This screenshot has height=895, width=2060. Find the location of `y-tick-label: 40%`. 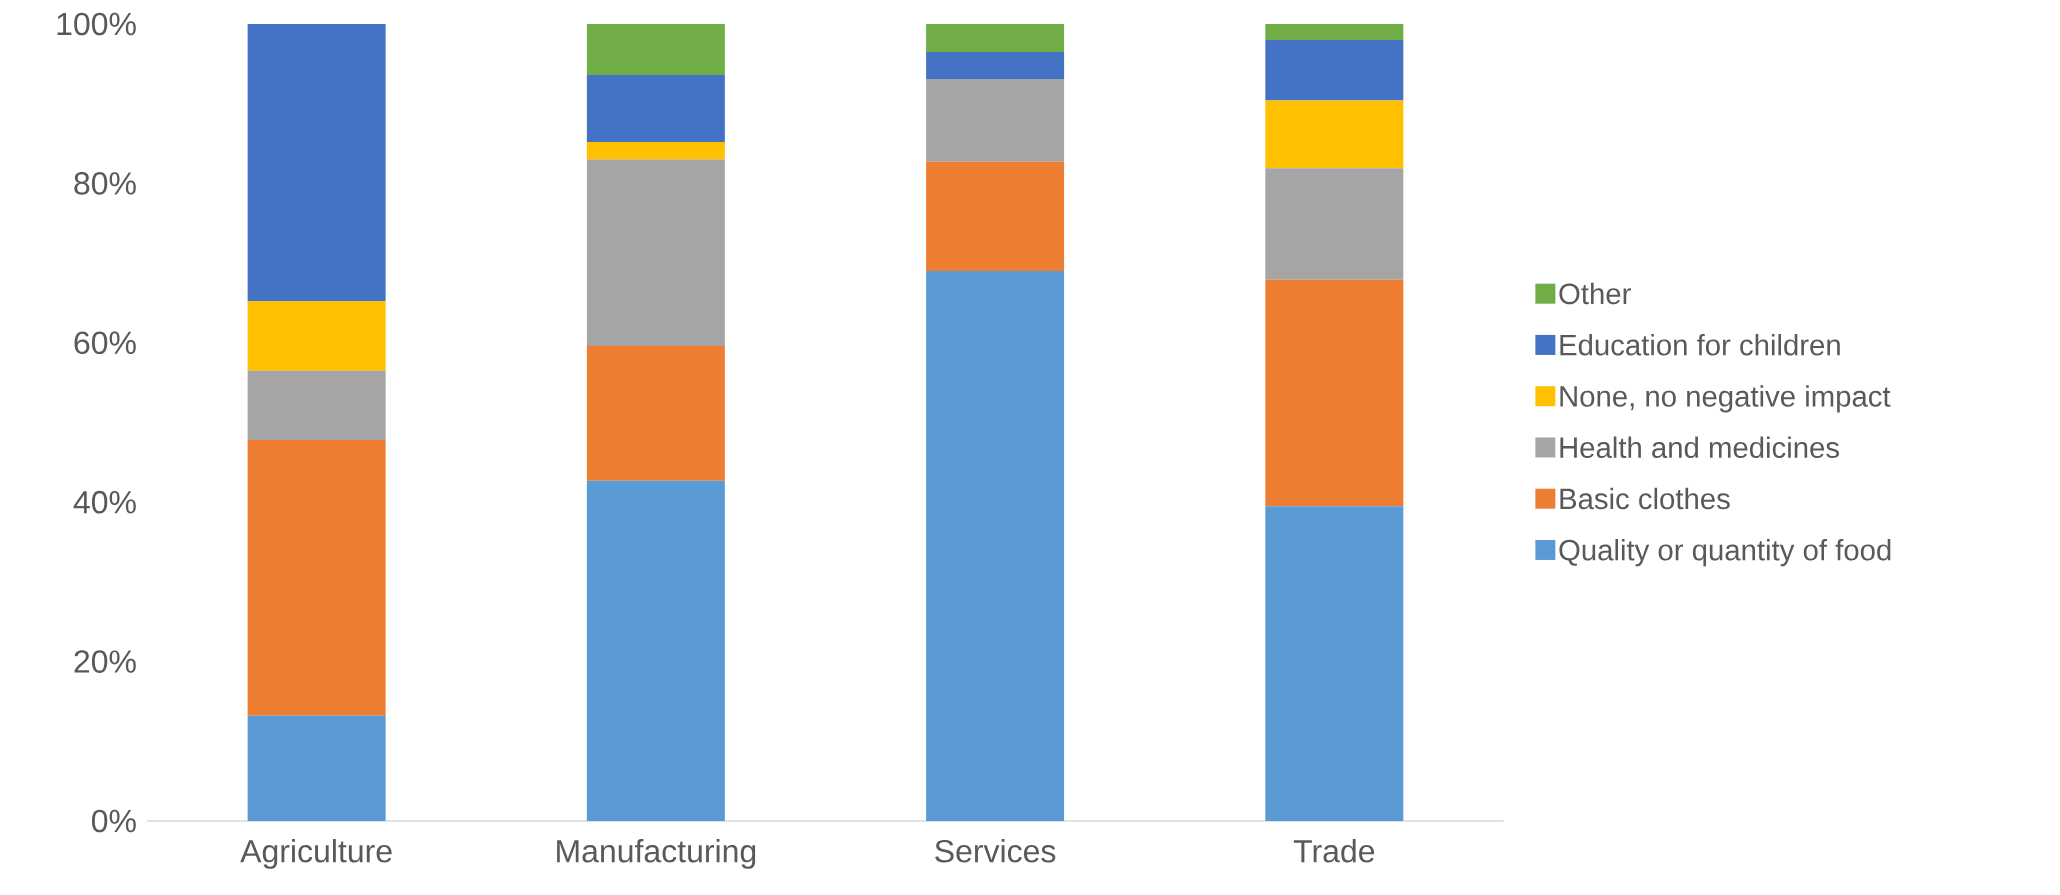

y-tick-label: 40% is located at coordinates (104, 502).